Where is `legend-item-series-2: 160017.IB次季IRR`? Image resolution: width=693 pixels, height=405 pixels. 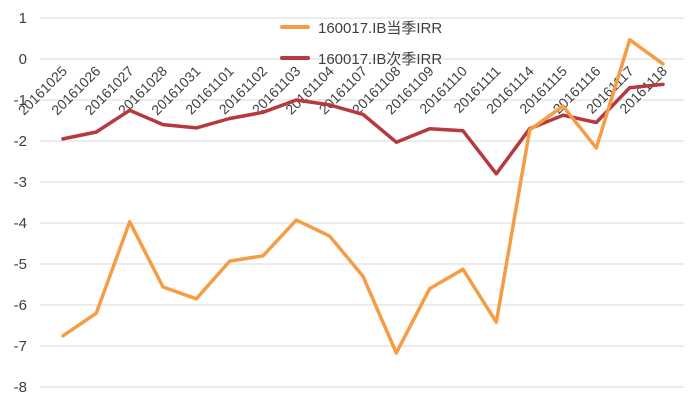
legend-item-series-2: 160017.IB次季IRR is located at coordinates (410, 58).